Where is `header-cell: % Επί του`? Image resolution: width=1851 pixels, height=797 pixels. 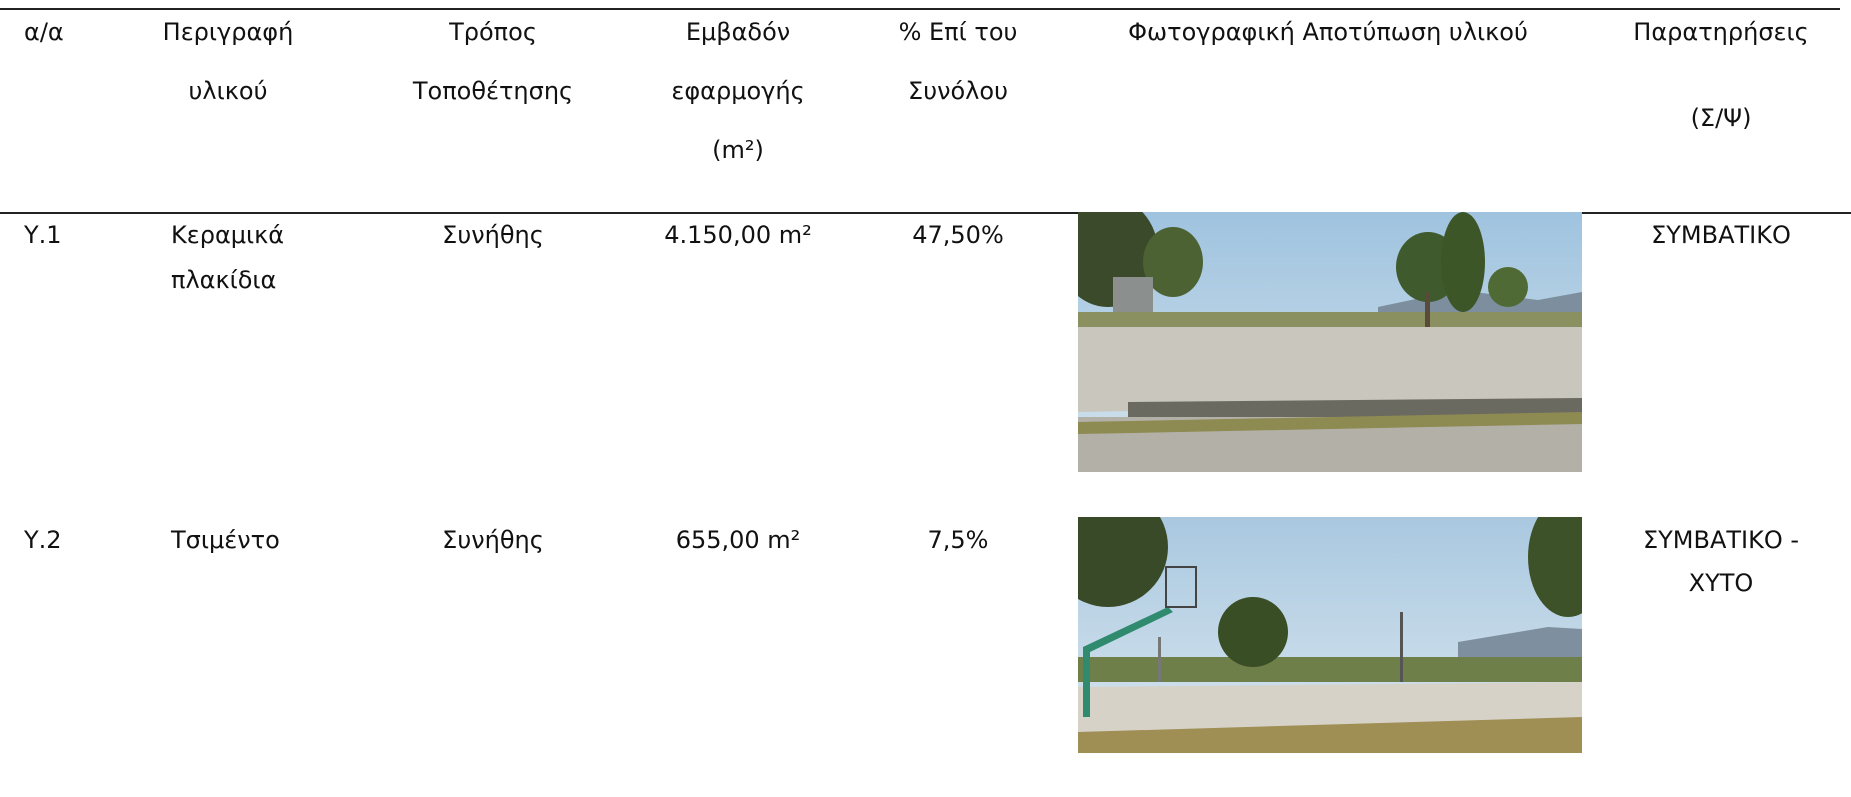 header-cell: % Επί του is located at coordinates (958, 32).